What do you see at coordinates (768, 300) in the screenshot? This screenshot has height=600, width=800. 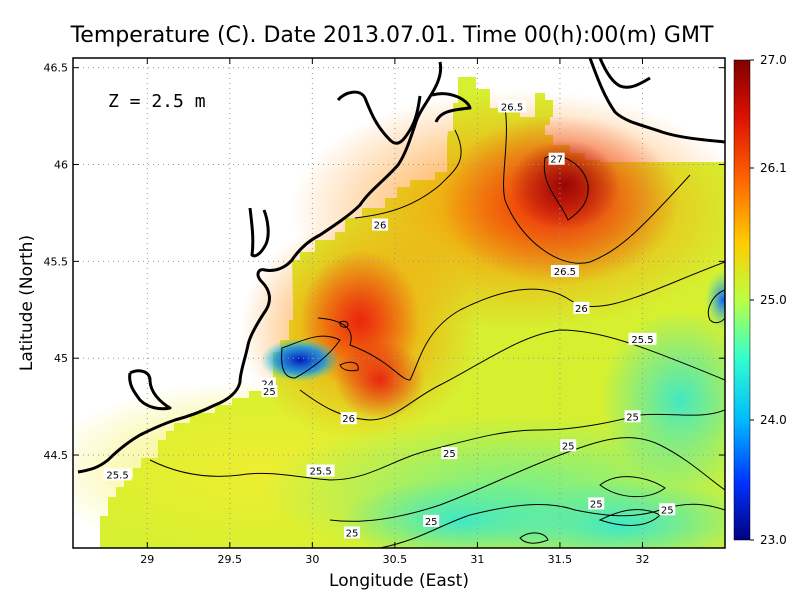 I see `colorbar-ticks: 27.0 26.1 25.0 24.0 23.0` at bounding box center [768, 300].